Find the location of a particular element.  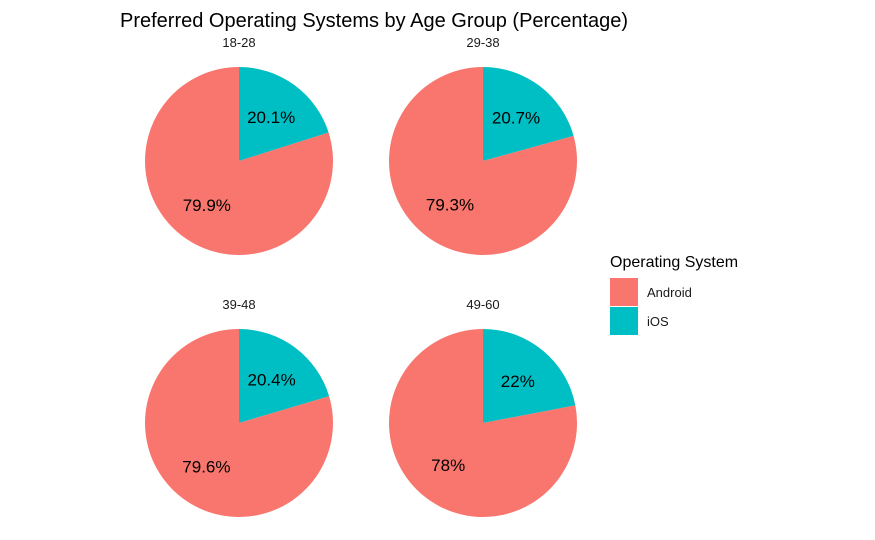

facet-label: 49-60 is located at coordinates (482, 304).